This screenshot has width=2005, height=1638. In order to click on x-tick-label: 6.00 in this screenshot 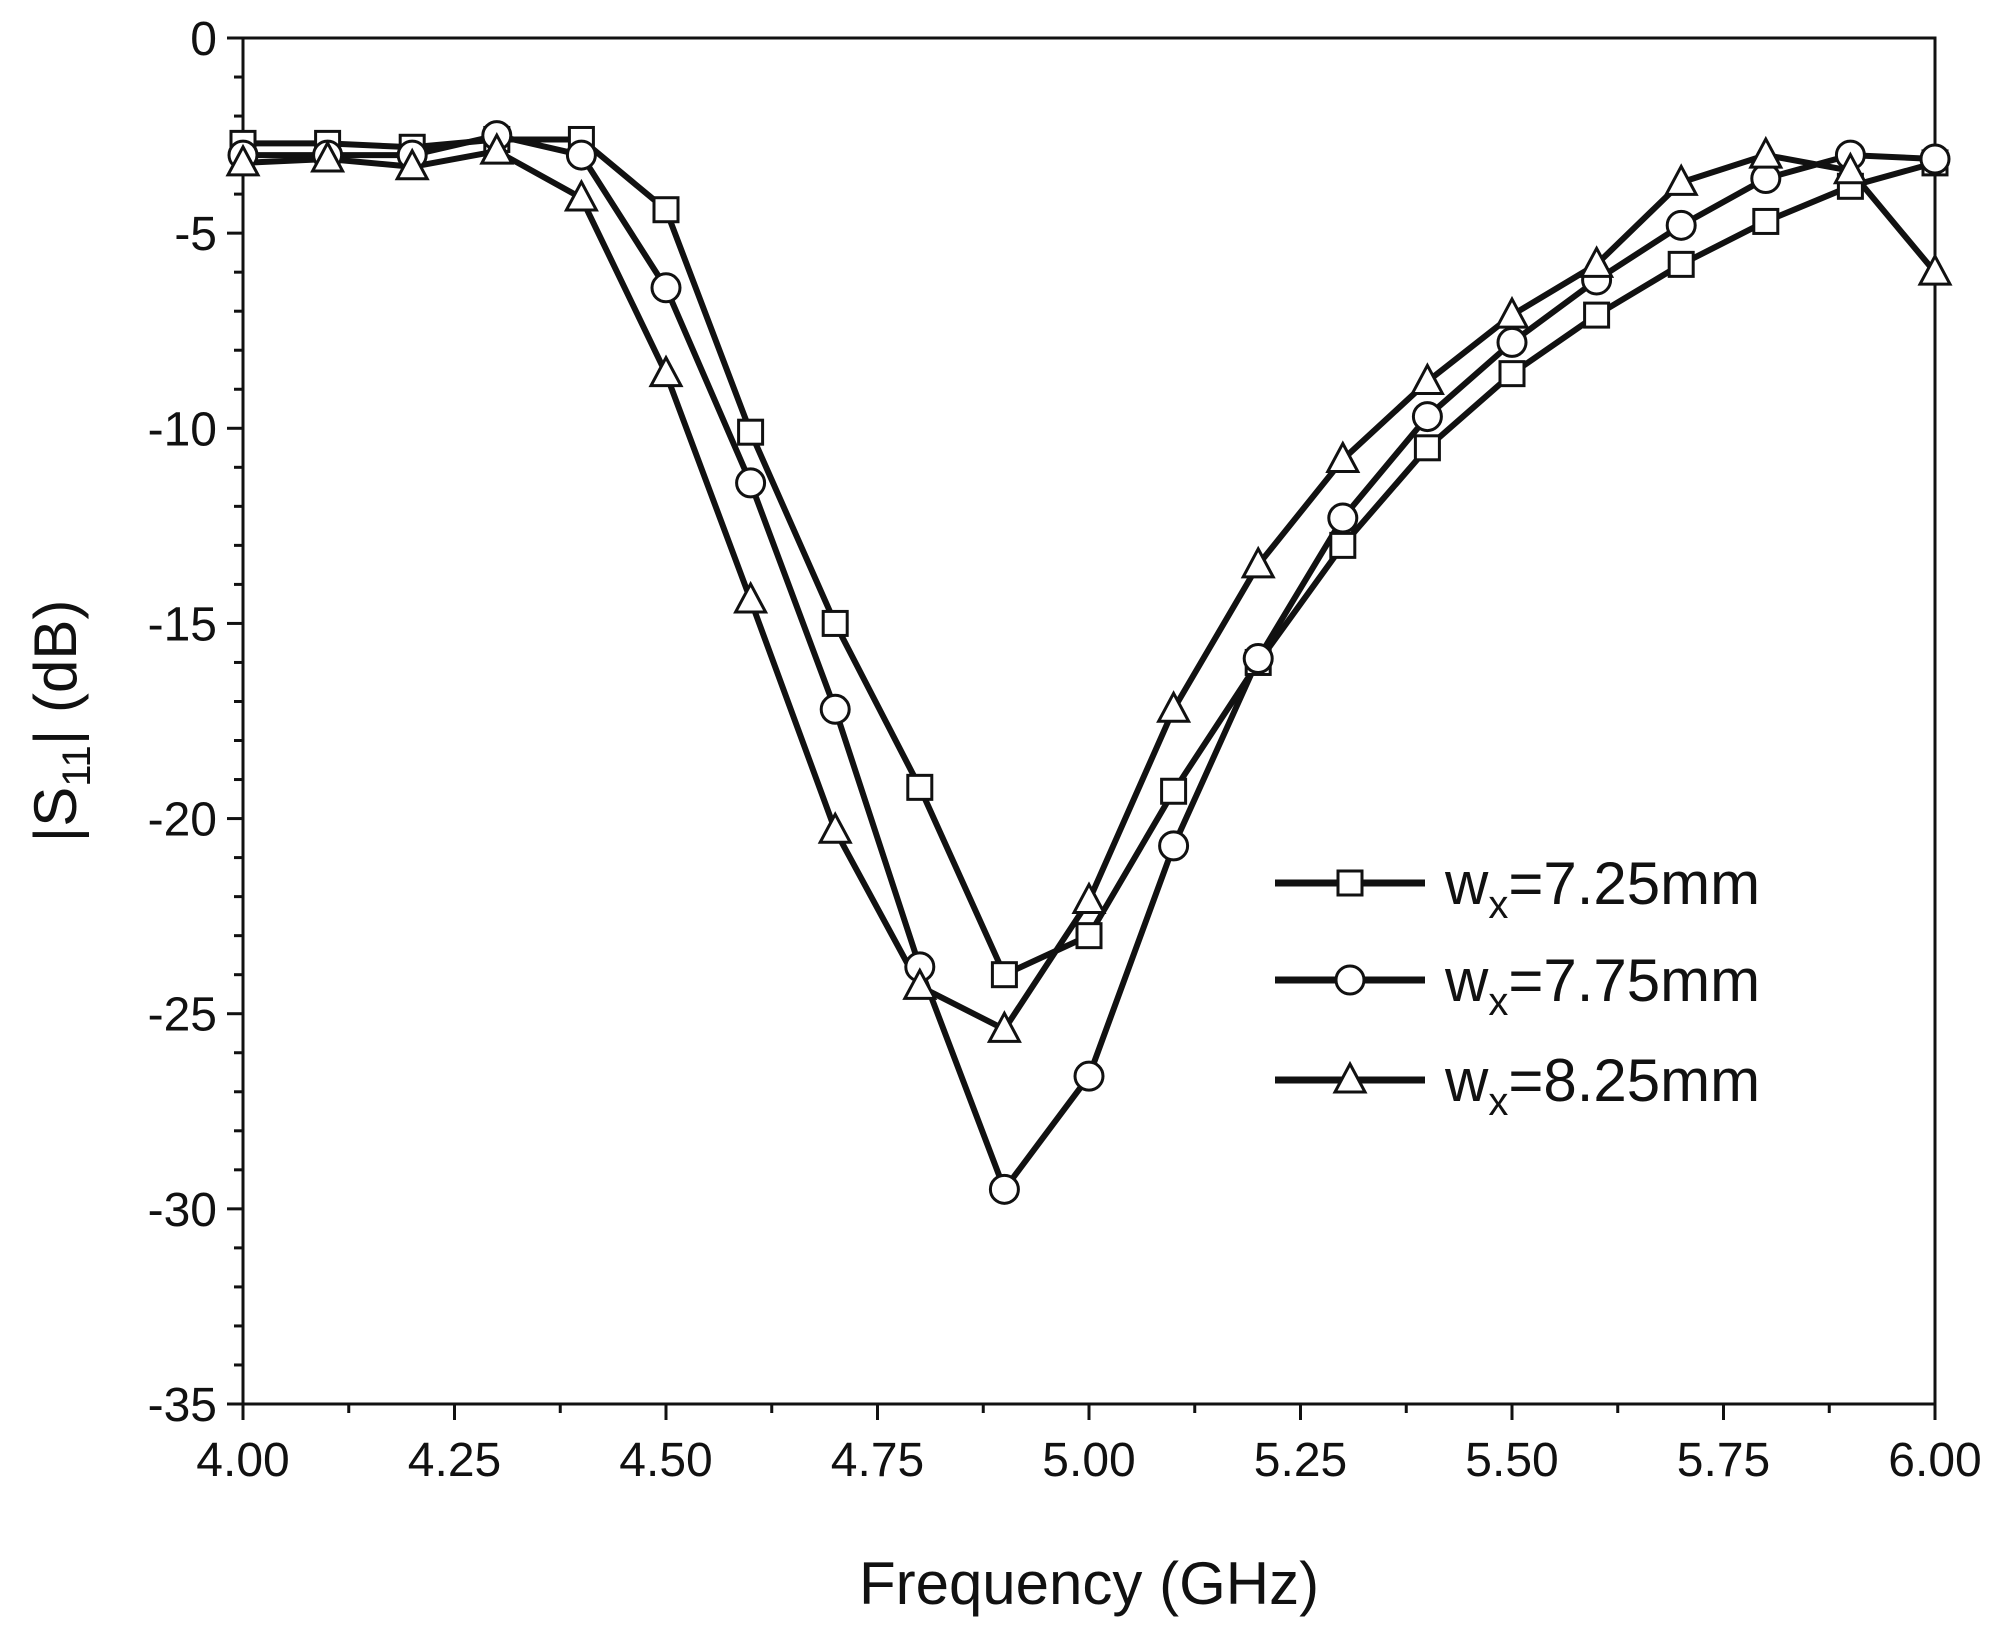, I will do `click(1934, 1460)`.